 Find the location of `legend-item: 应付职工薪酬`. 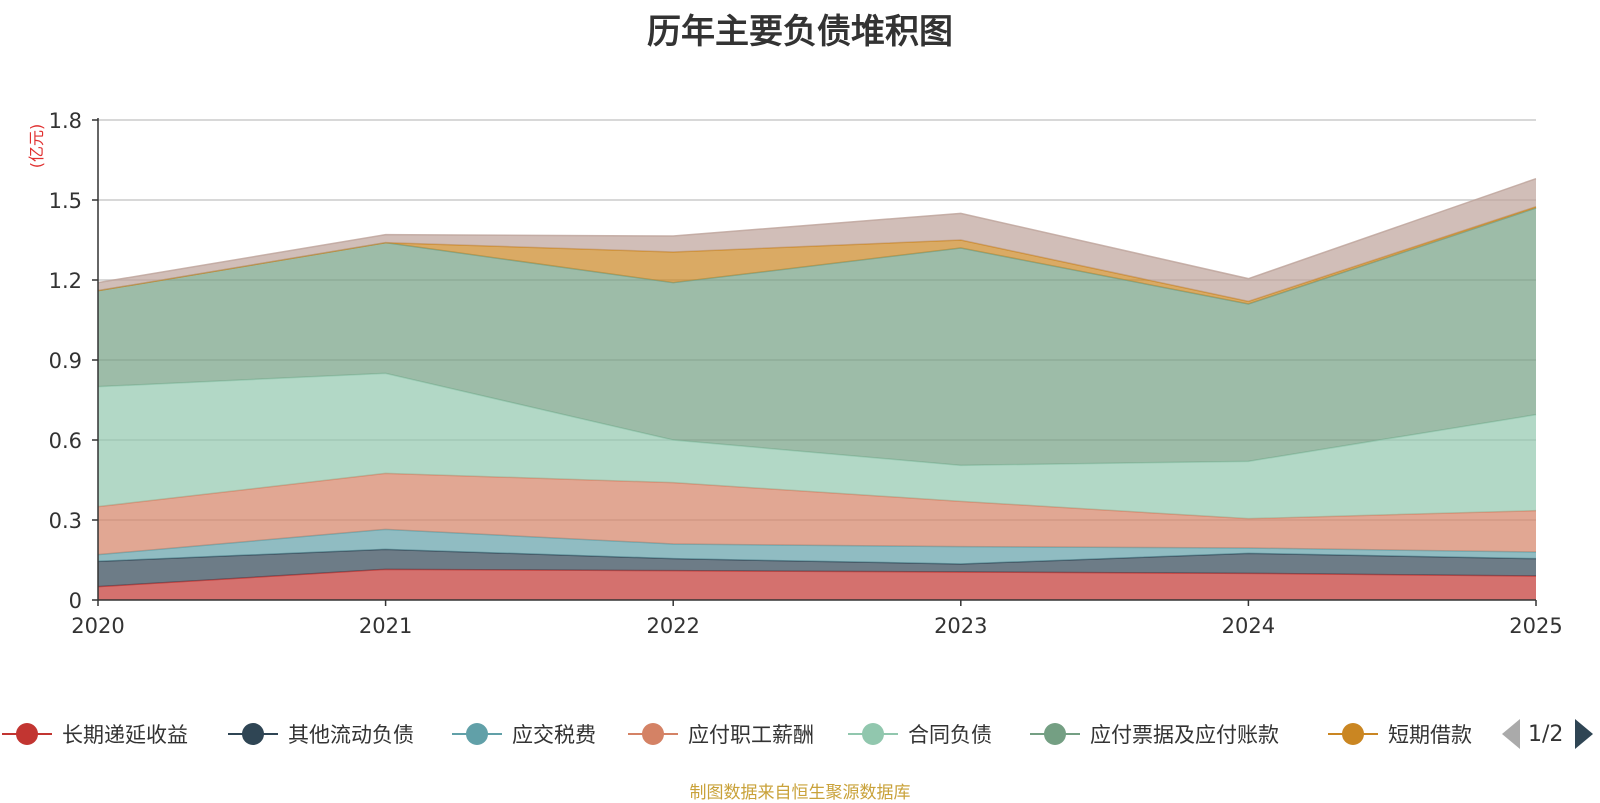

legend-item: 应付职工薪酬 is located at coordinates (721, 734).